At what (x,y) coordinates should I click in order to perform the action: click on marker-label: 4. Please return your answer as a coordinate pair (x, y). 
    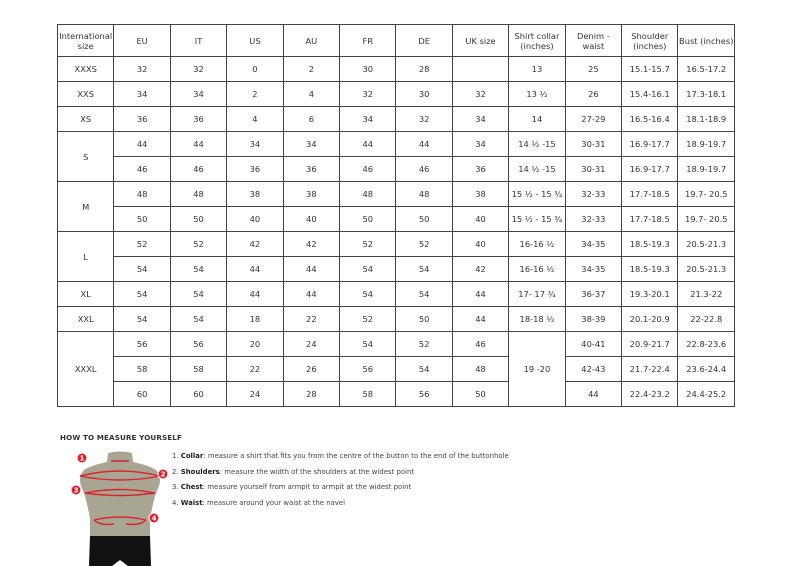
    Looking at the image, I should click on (154, 519).